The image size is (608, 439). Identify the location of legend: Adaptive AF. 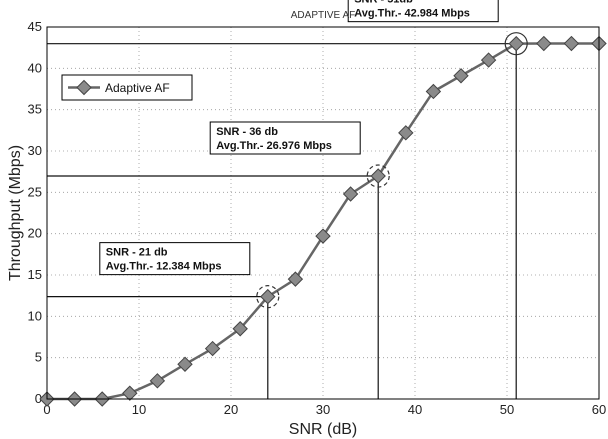
(127, 87).